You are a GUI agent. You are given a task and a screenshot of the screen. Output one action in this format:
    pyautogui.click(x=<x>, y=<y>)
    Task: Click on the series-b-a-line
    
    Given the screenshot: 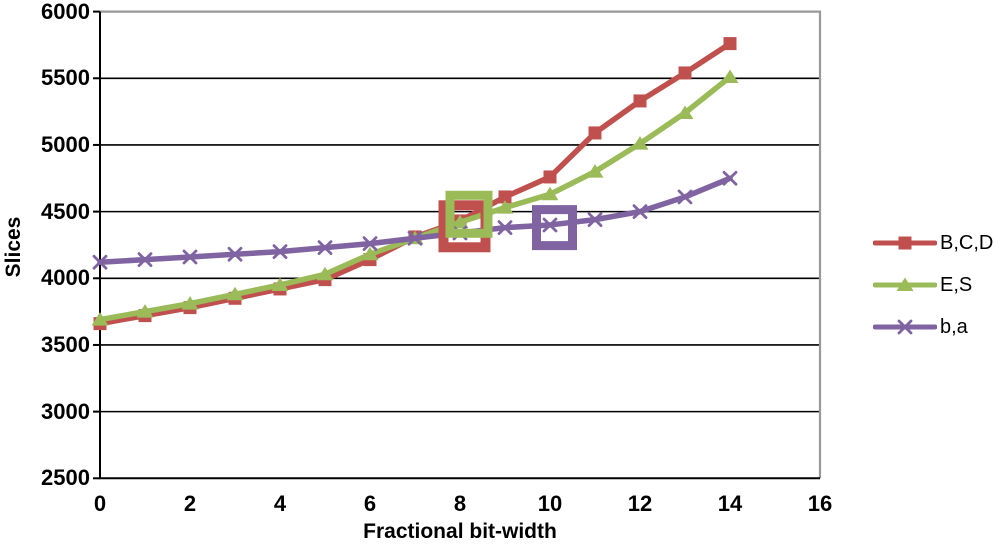 What is the action you would take?
    pyautogui.click(x=415, y=220)
    